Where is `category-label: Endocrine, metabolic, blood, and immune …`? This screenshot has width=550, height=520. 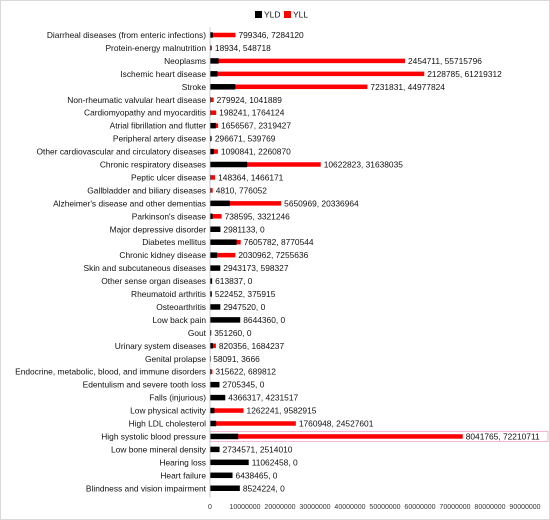
category-label: Endocrine, metabolic, blood, and immune … is located at coordinates (110, 372).